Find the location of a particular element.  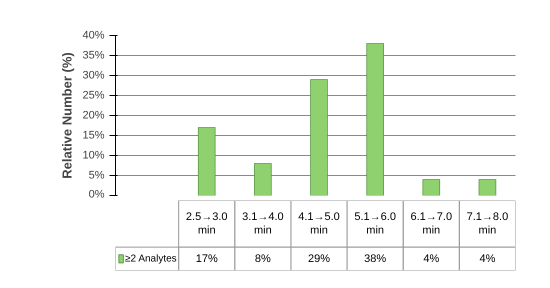

y-tick-label: 5% is located at coordinates (96, 176).